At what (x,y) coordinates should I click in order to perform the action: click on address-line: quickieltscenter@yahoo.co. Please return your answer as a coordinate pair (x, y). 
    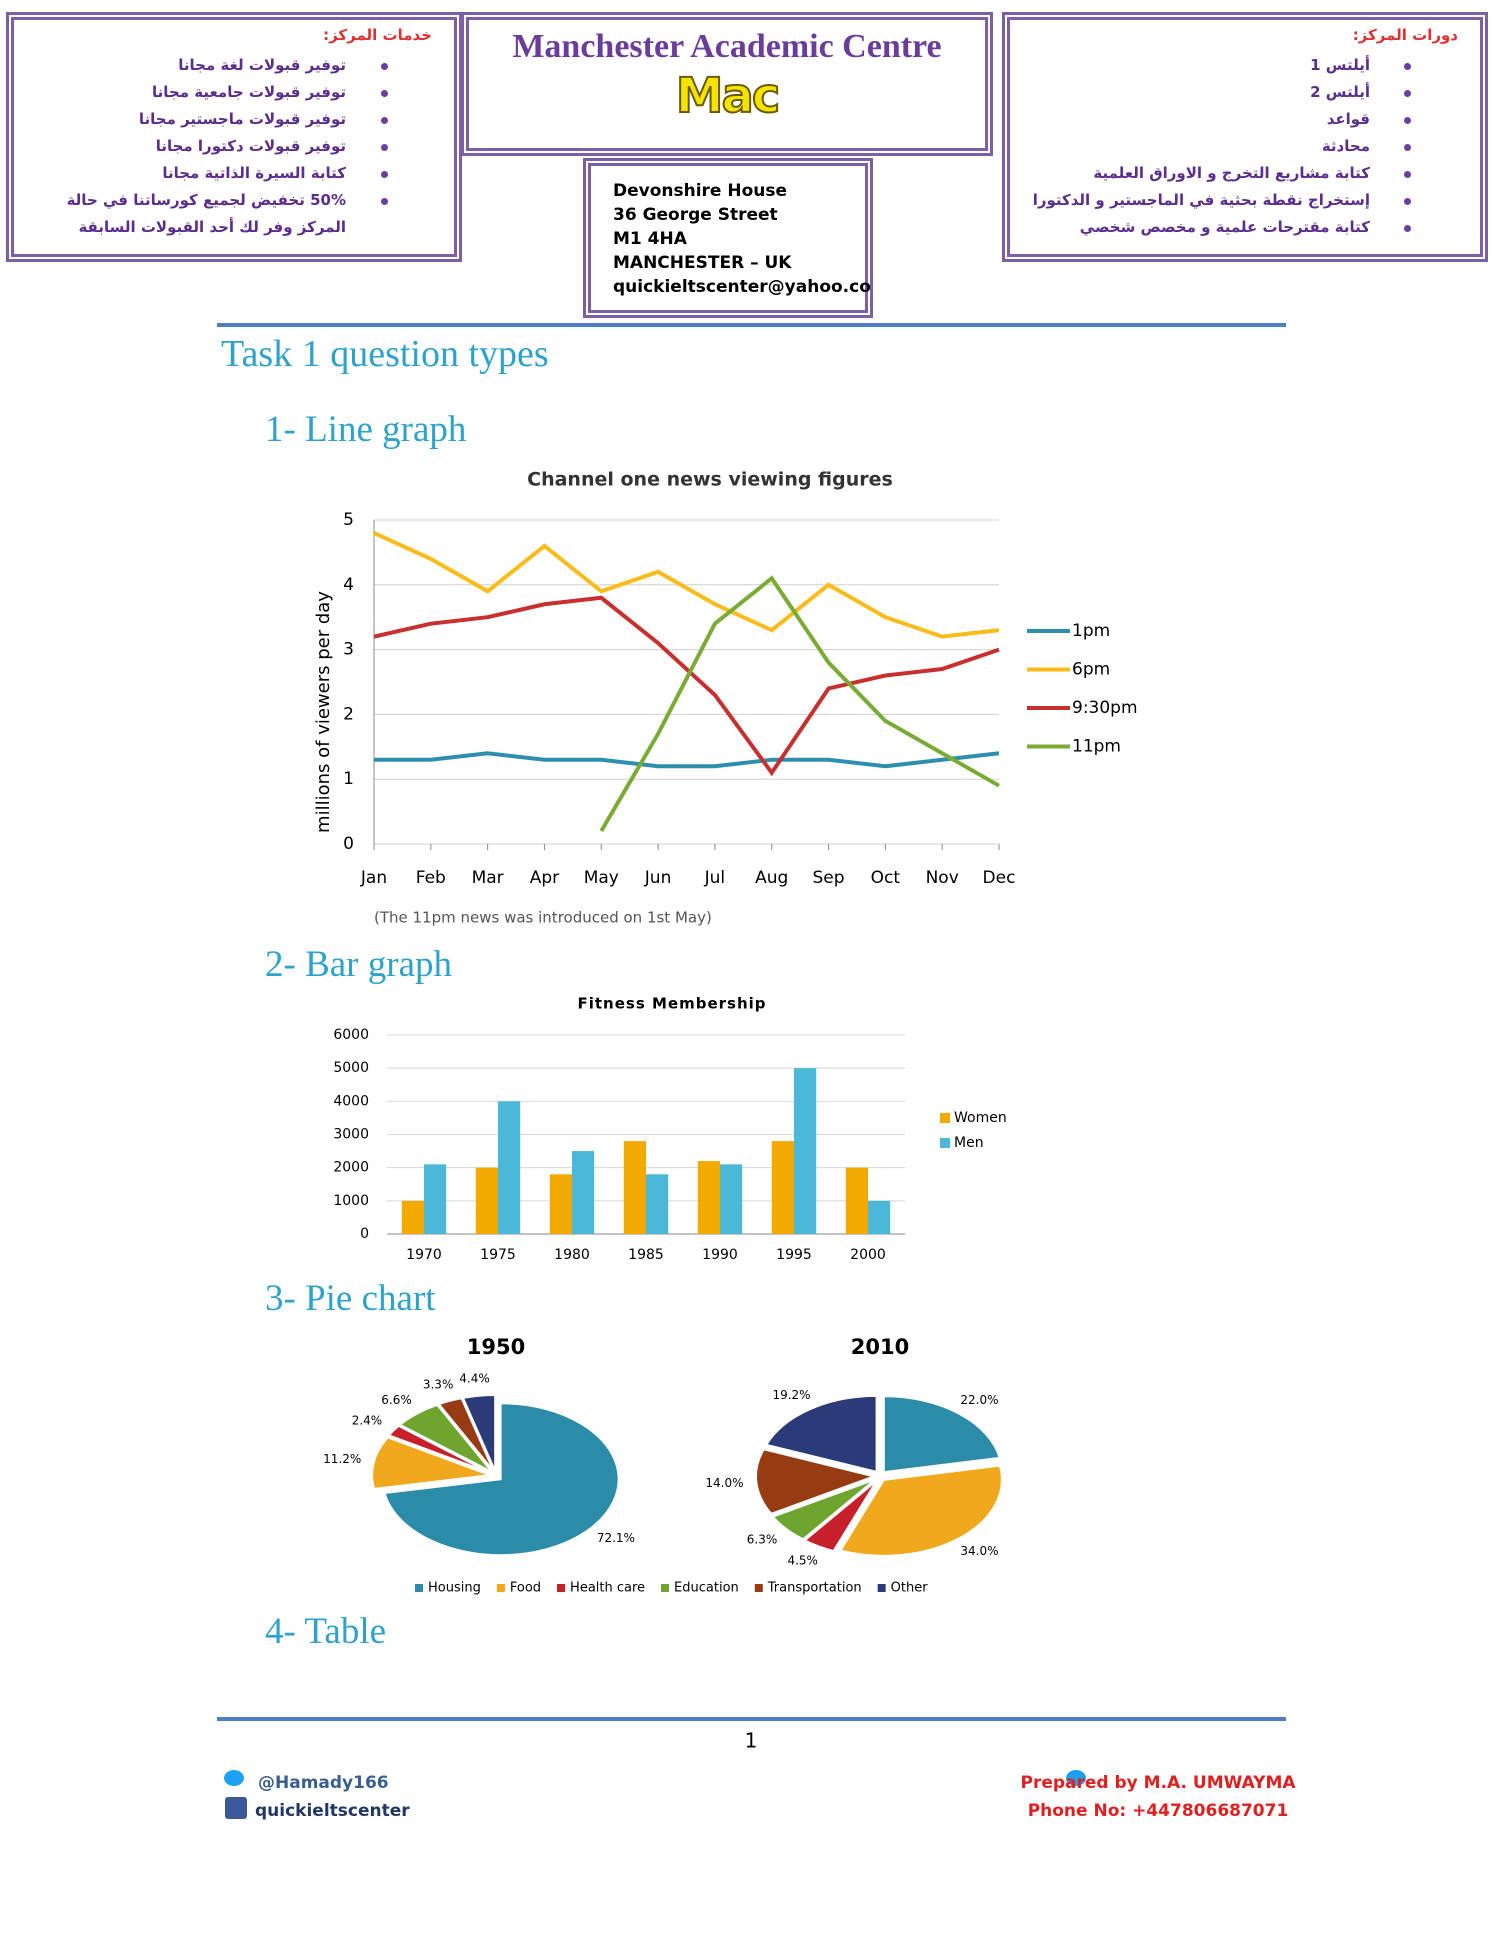
    Looking at the image, I should click on (742, 287).